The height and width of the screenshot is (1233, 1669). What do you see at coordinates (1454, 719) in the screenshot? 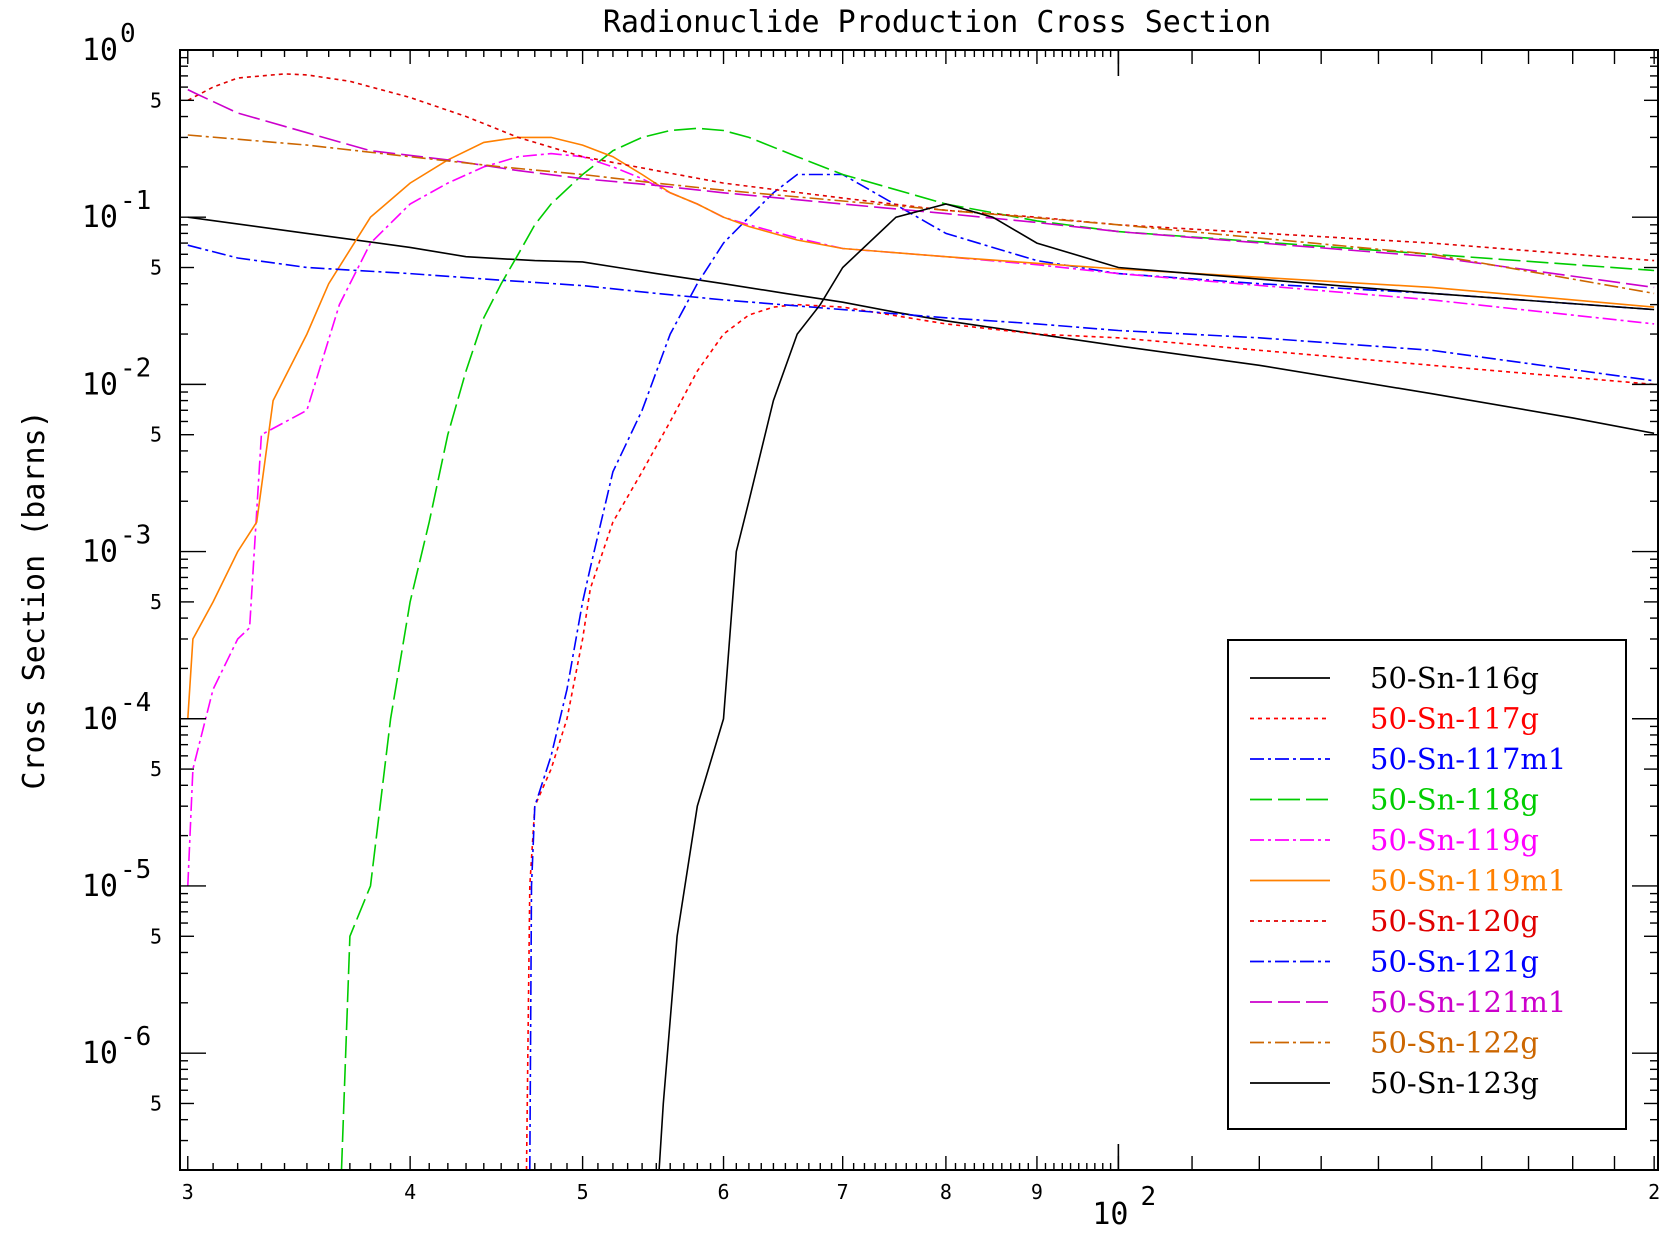
I see `legend-label: 50-Sn-117g` at bounding box center [1454, 719].